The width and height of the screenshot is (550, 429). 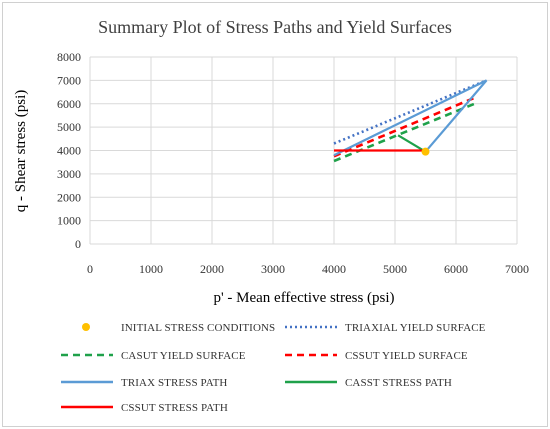 I want to click on y-tick-label: 6000, so click(x=69, y=104).